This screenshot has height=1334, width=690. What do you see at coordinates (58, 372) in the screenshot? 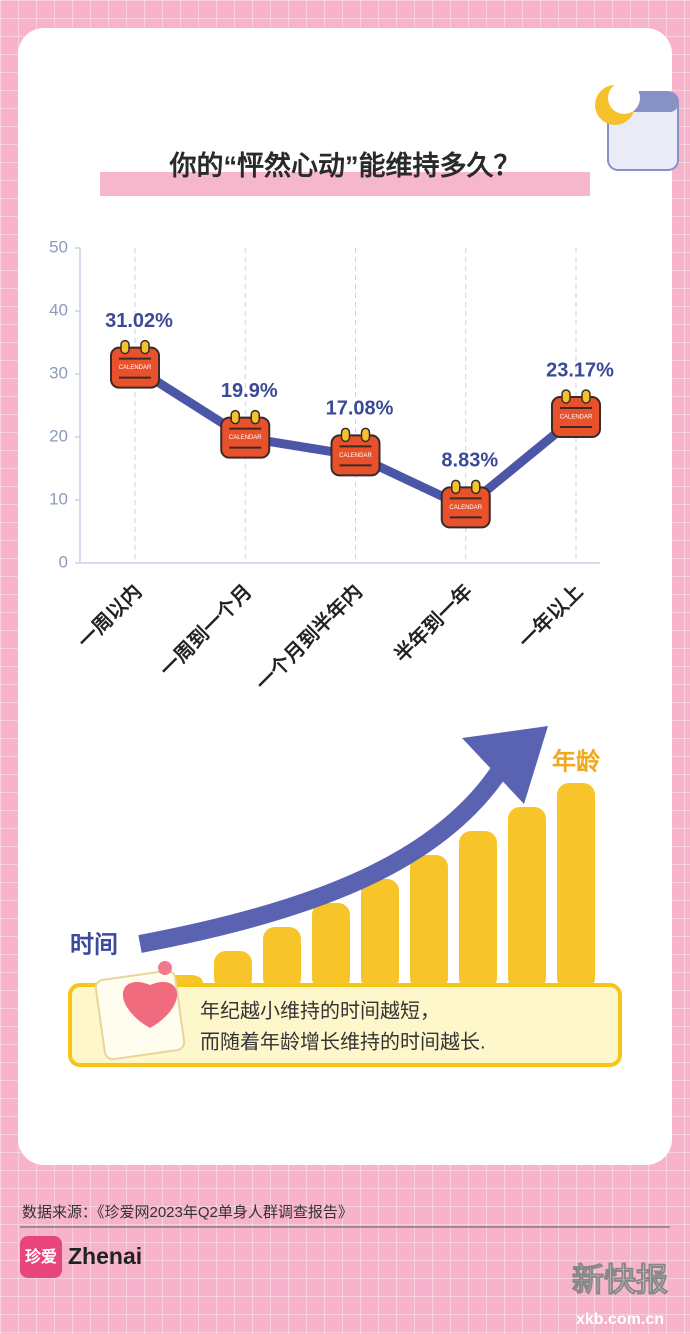
I see `y-tick-label: 30` at bounding box center [58, 372].